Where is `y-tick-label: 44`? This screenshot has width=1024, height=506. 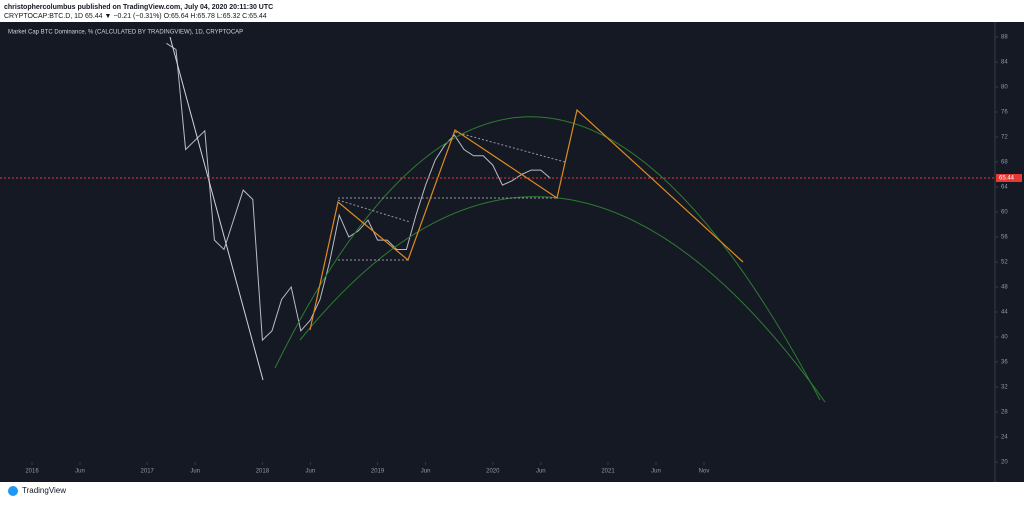 y-tick-label: 44 is located at coordinates (1004, 313).